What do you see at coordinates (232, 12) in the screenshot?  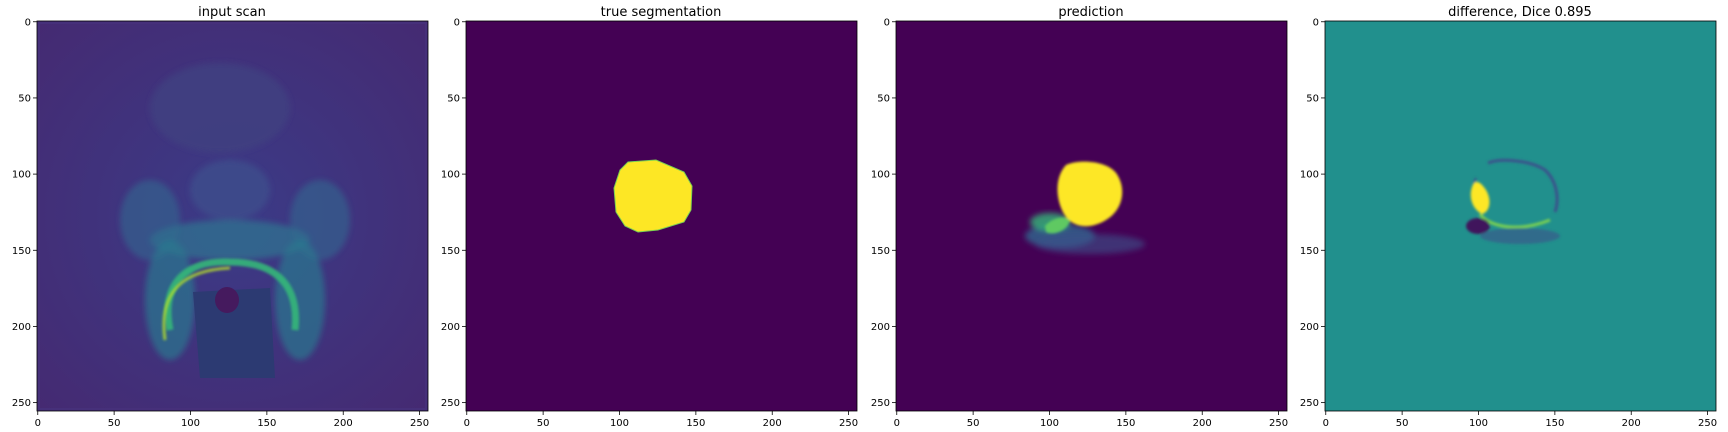 I see `panel-title-input-scan: input scan` at bounding box center [232, 12].